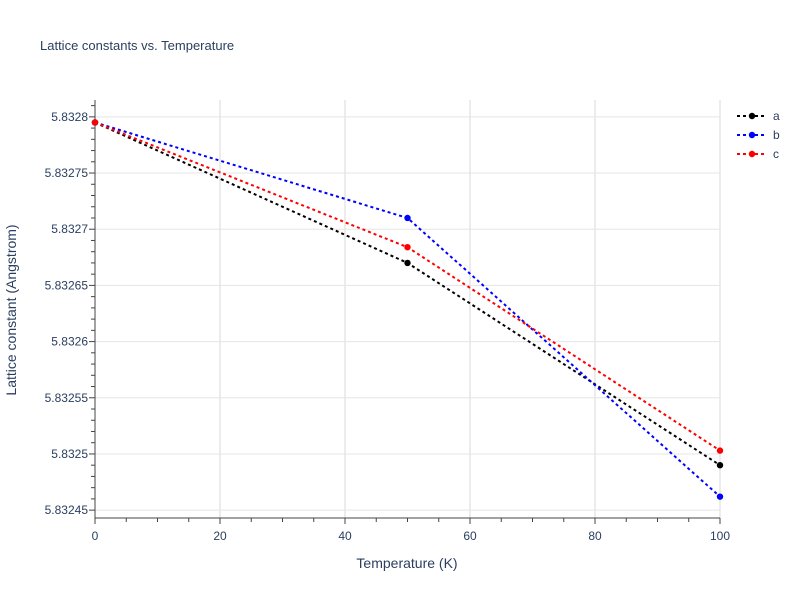 This screenshot has height=600, width=800. Describe the element at coordinates (11, 309) in the screenshot. I see `y-axis-title: Lattice constant (Angstrom)` at that location.